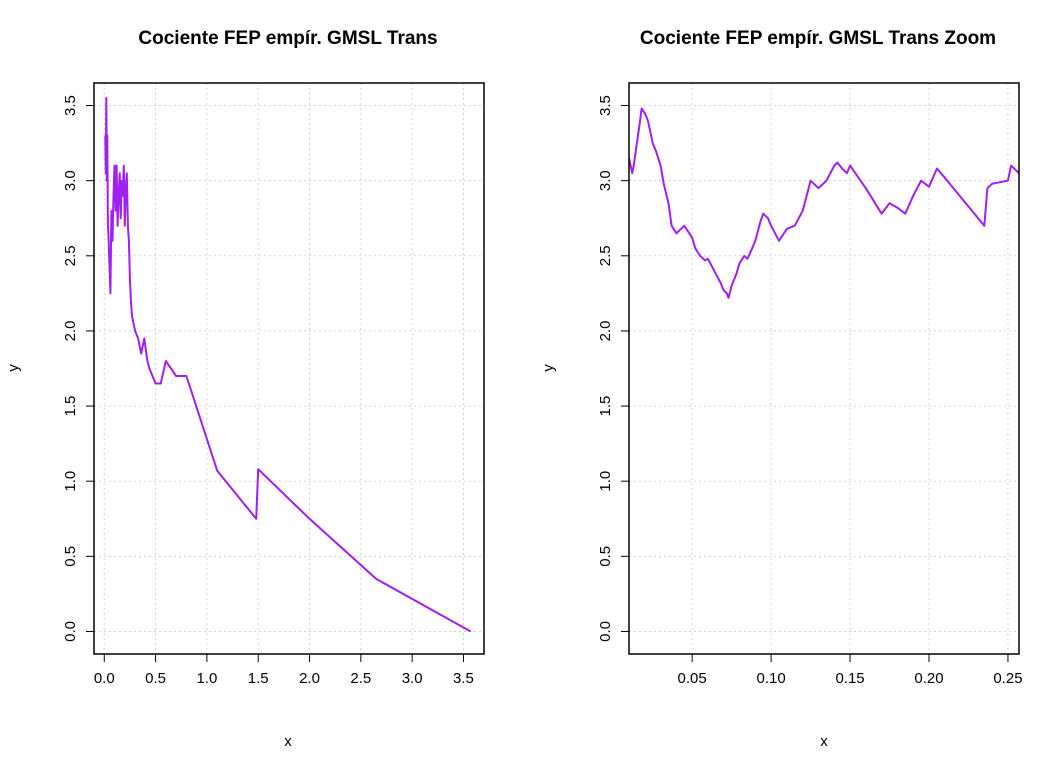  What do you see at coordinates (287, 38) in the screenshot?
I see `chart-title: Cociente FEP empír. GMSL Trans` at bounding box center [287, 38].